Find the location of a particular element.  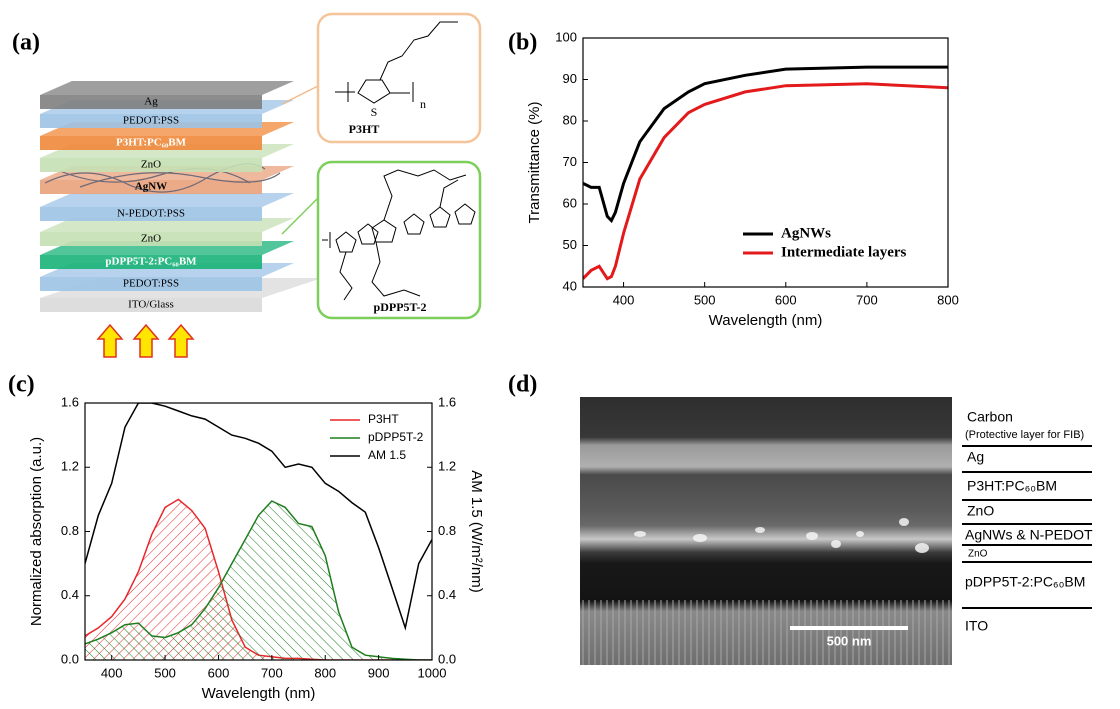

layer-label: AgNWs & N-PEDOT is located at coordinates (1029, 535).